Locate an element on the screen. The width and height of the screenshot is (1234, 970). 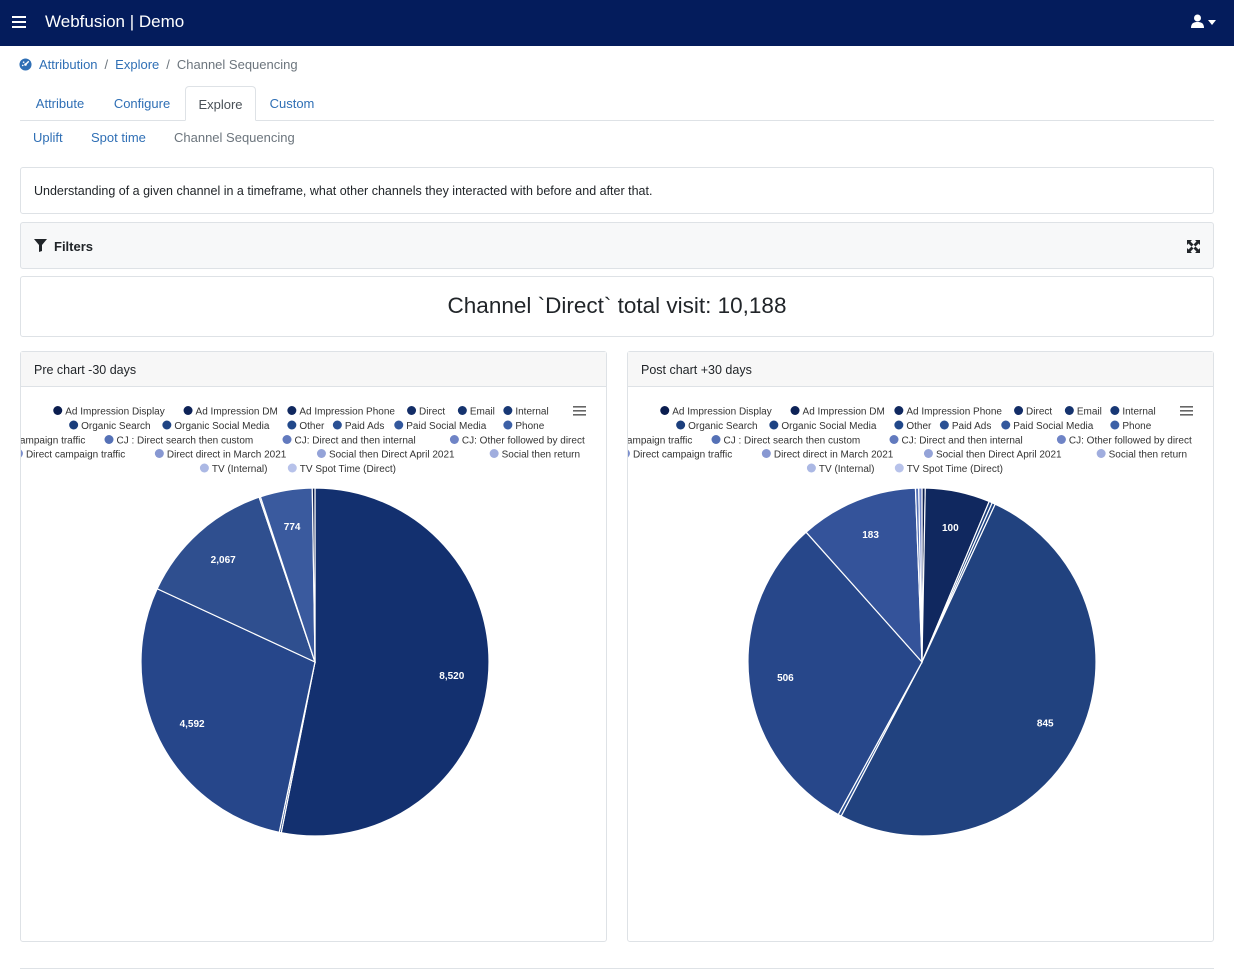
tab-configure: Configure is located at coordinates (142, 103).